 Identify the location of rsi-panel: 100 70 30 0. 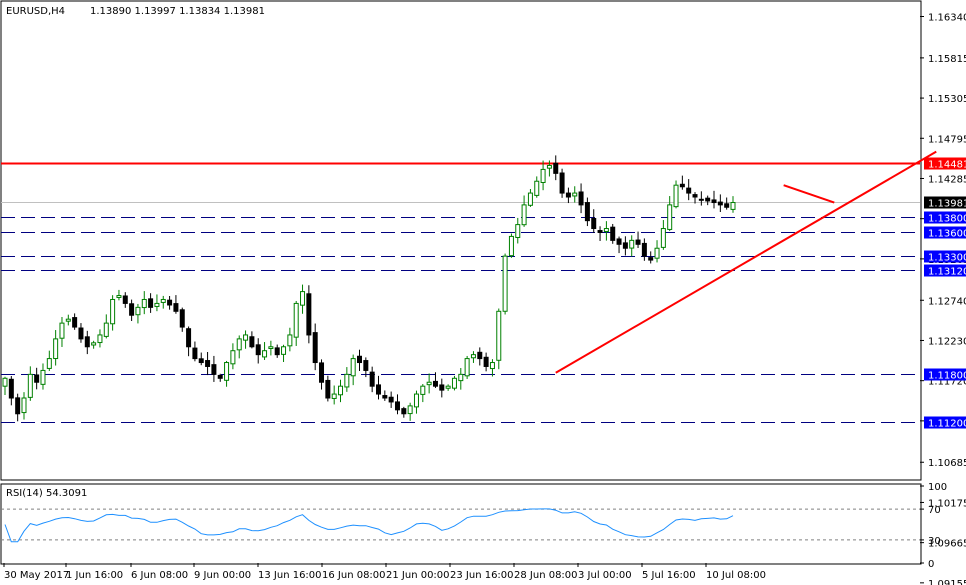
(474, 526).